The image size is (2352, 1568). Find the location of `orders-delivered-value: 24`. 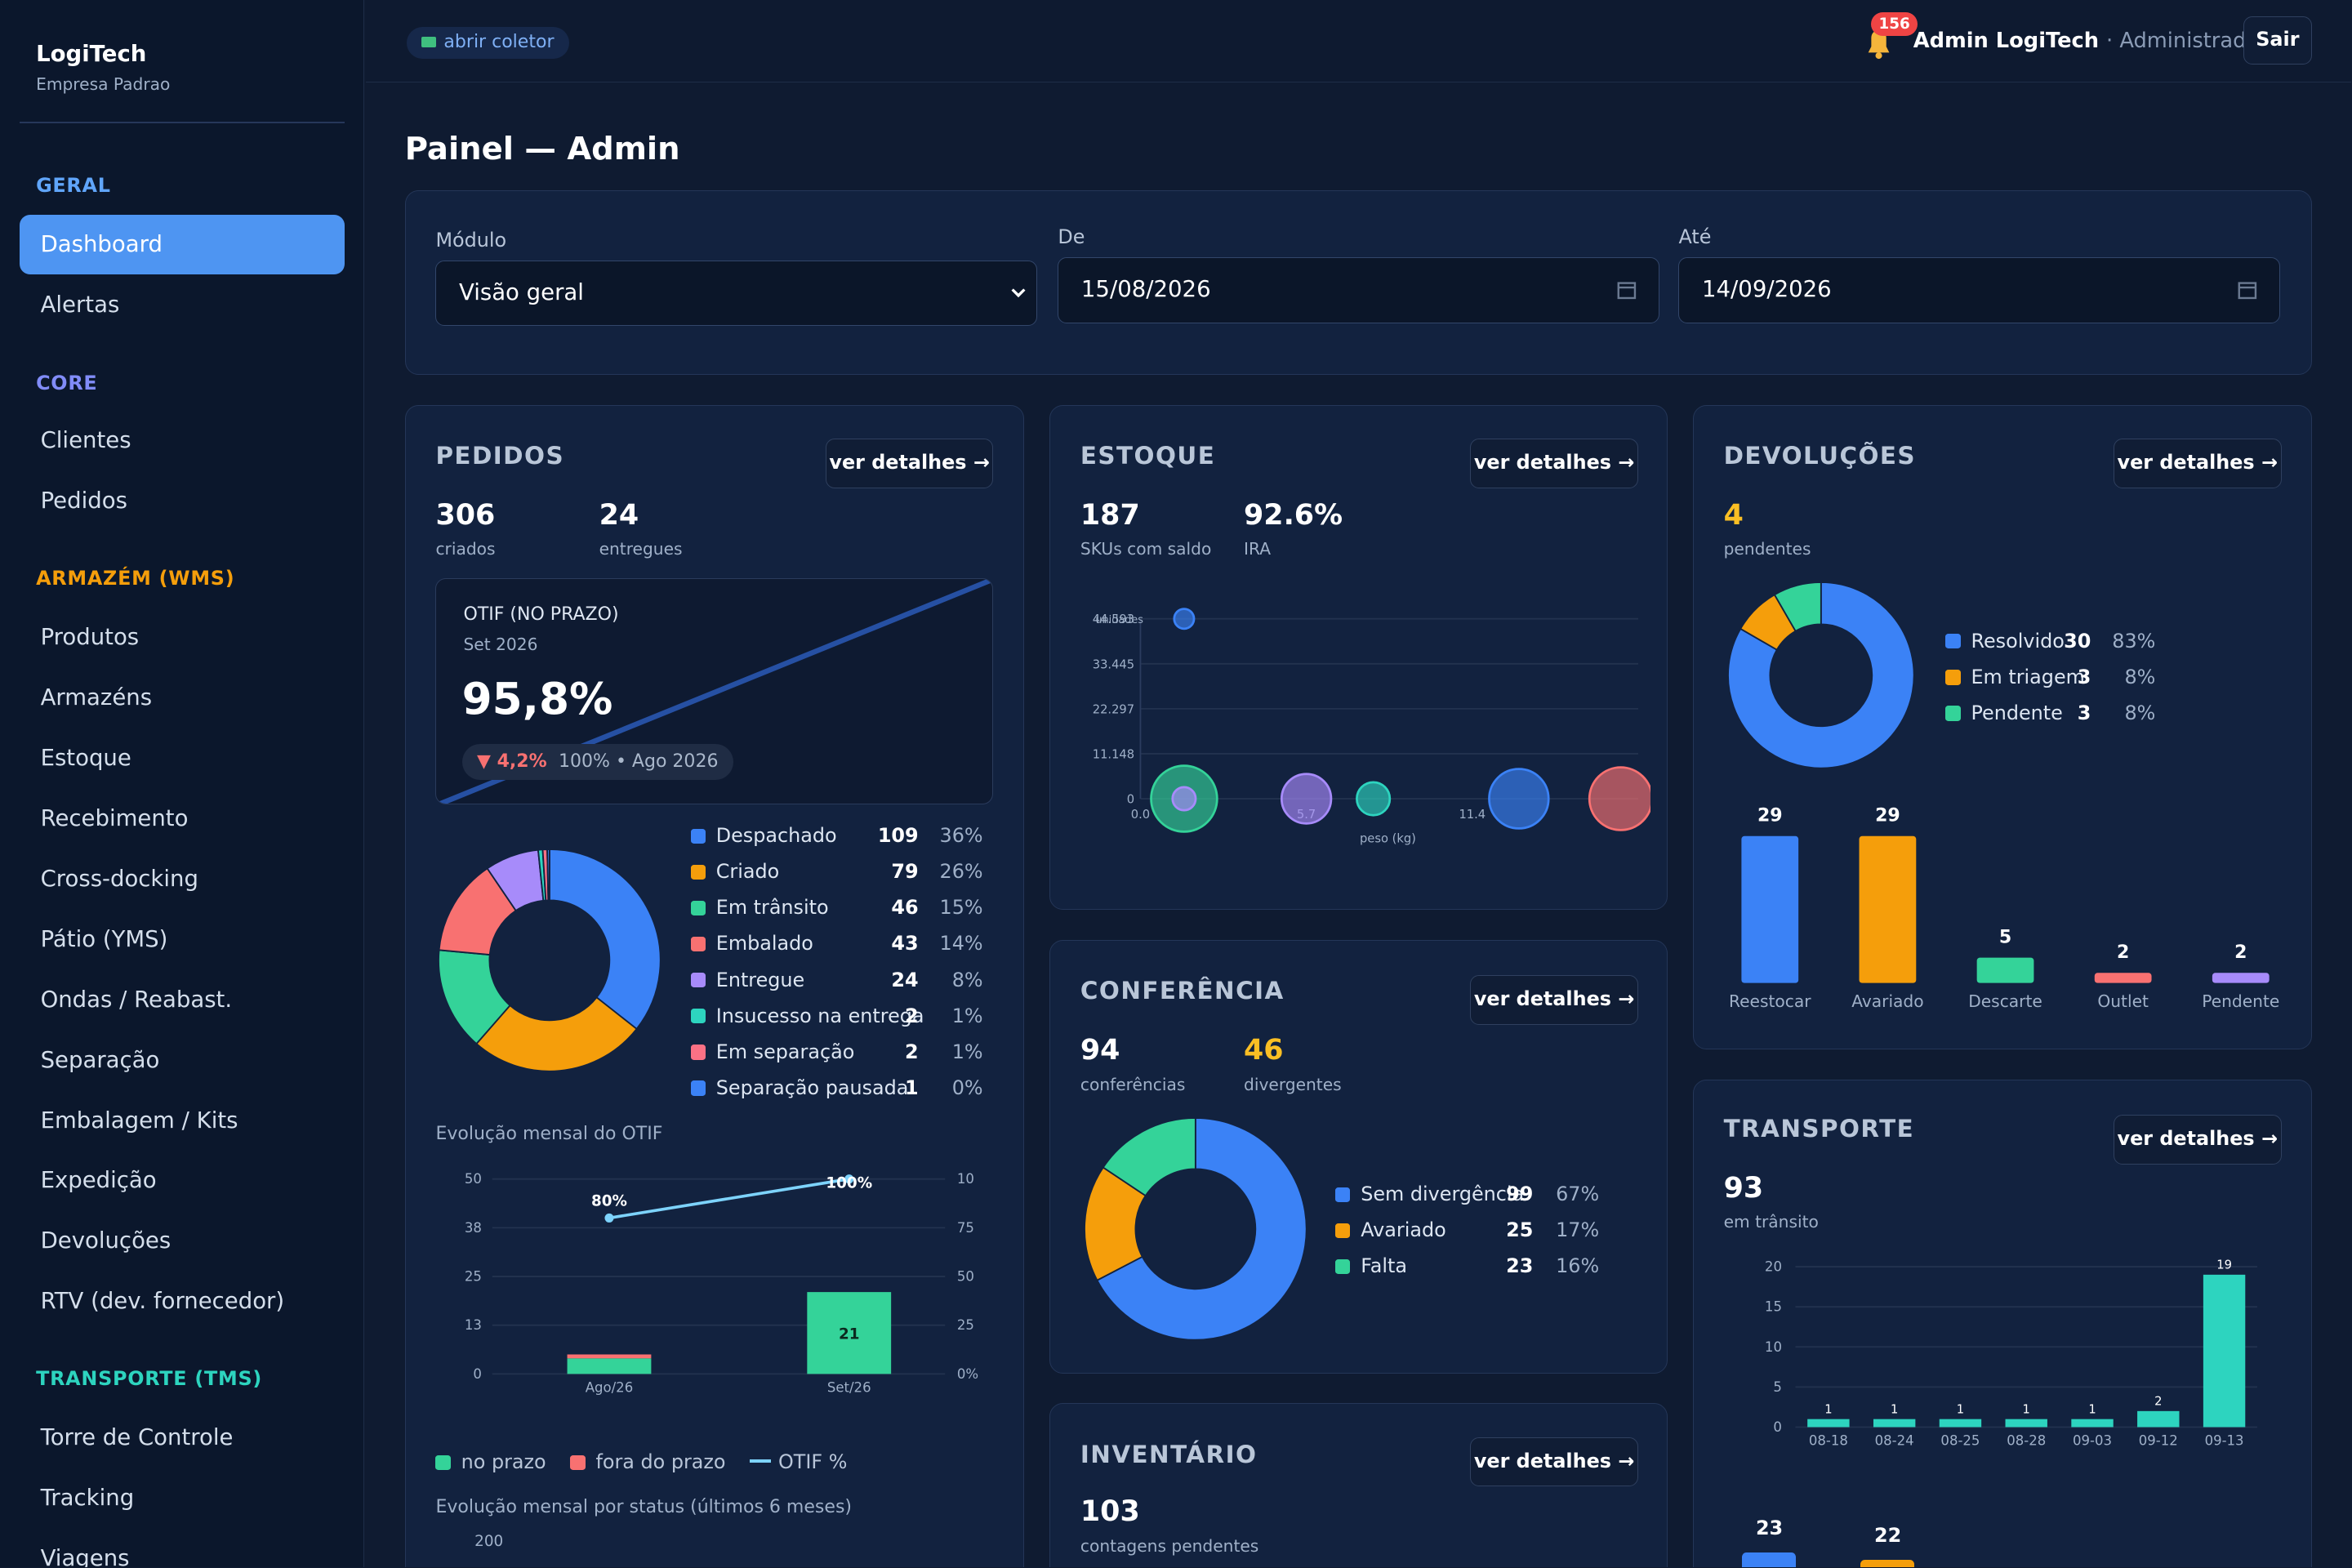

orders-delivered-value: 24 is located at coordinates (619, 515).